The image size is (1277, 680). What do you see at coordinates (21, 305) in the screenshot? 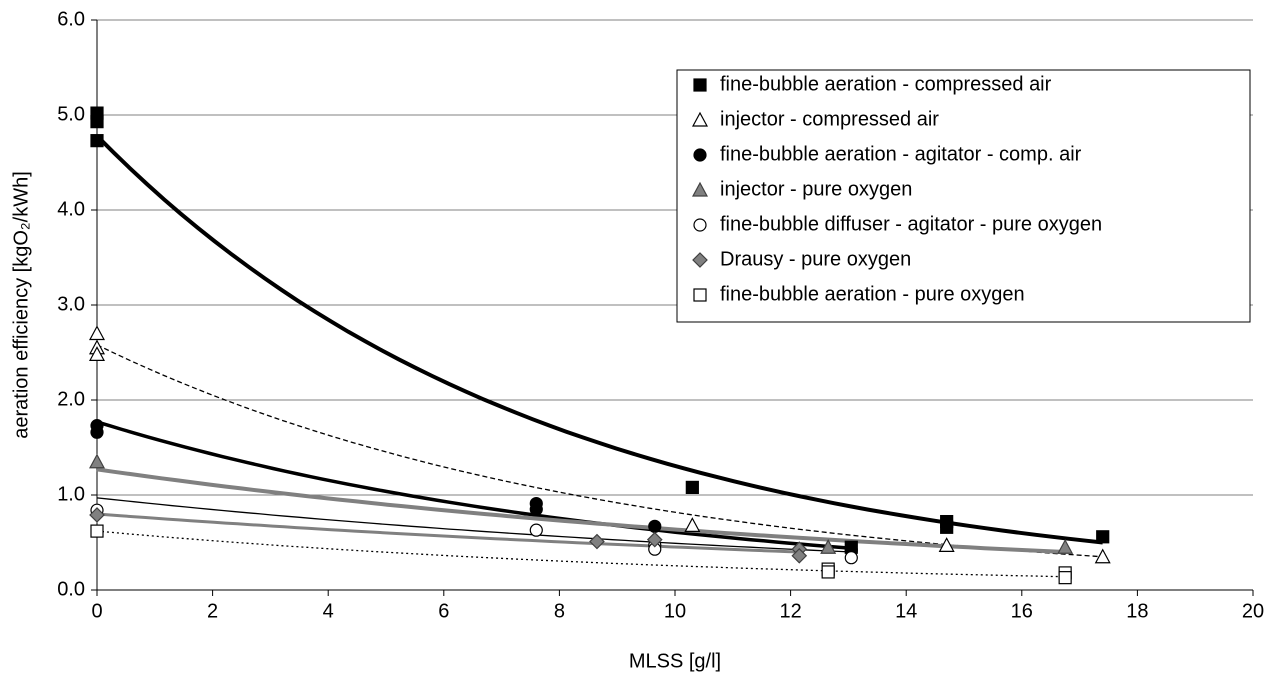
I see `y-axis-label: aeration efficiency [kgO₂/kWh]` at bounding box center [21, 305].